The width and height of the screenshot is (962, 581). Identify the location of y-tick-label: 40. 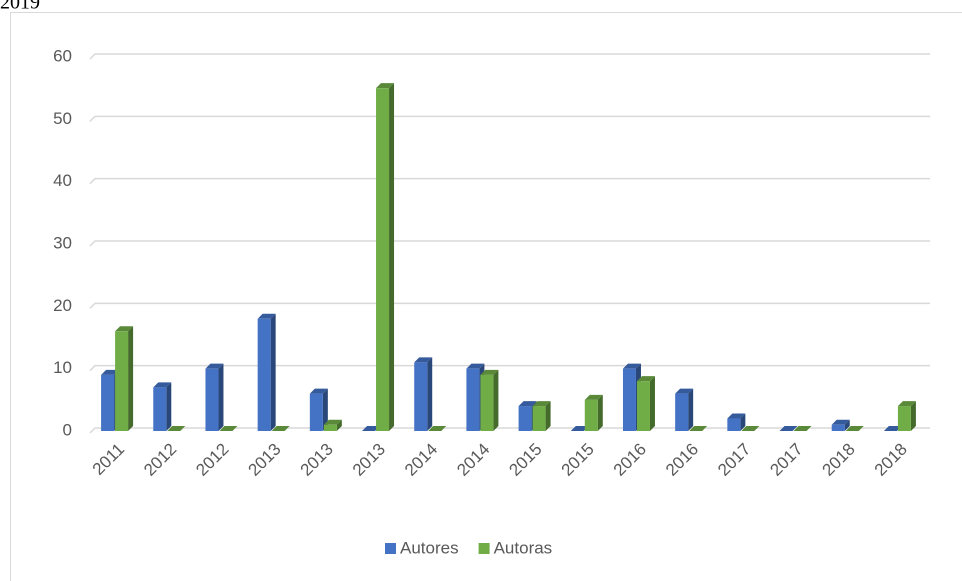
(62, 180).